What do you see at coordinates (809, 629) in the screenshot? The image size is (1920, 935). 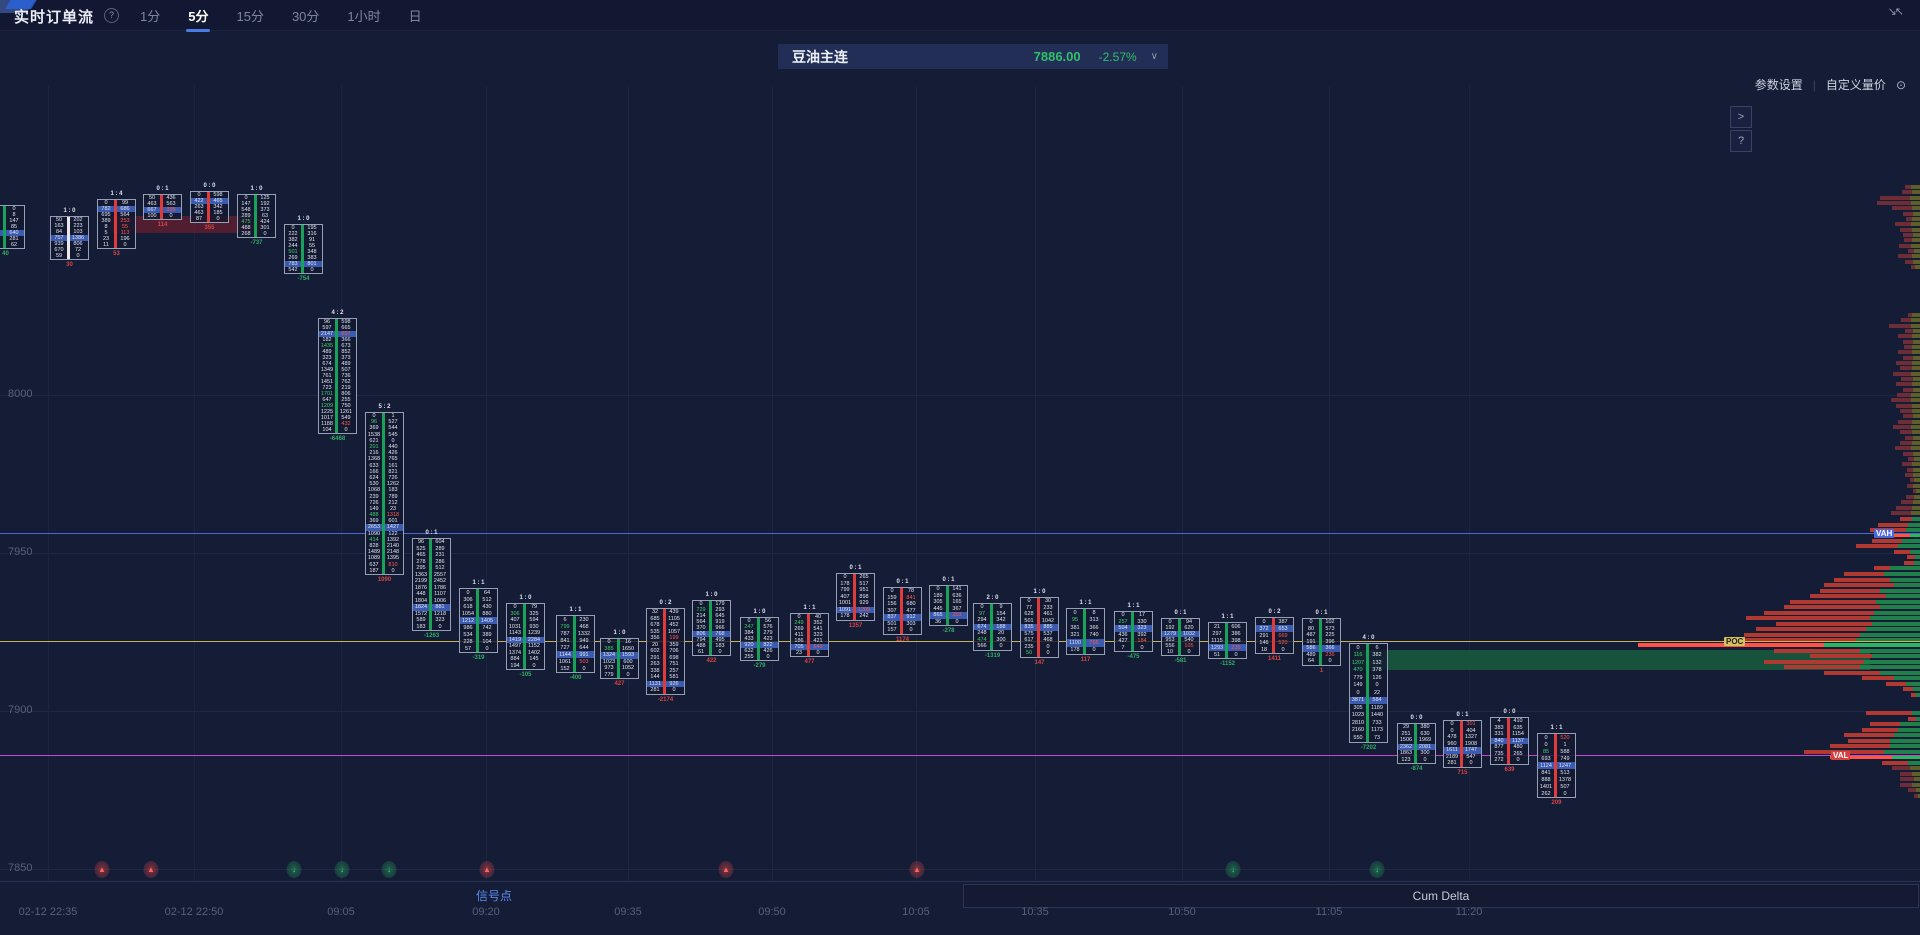 I see `price-row: 269 541` at bounding box center [809, 629].